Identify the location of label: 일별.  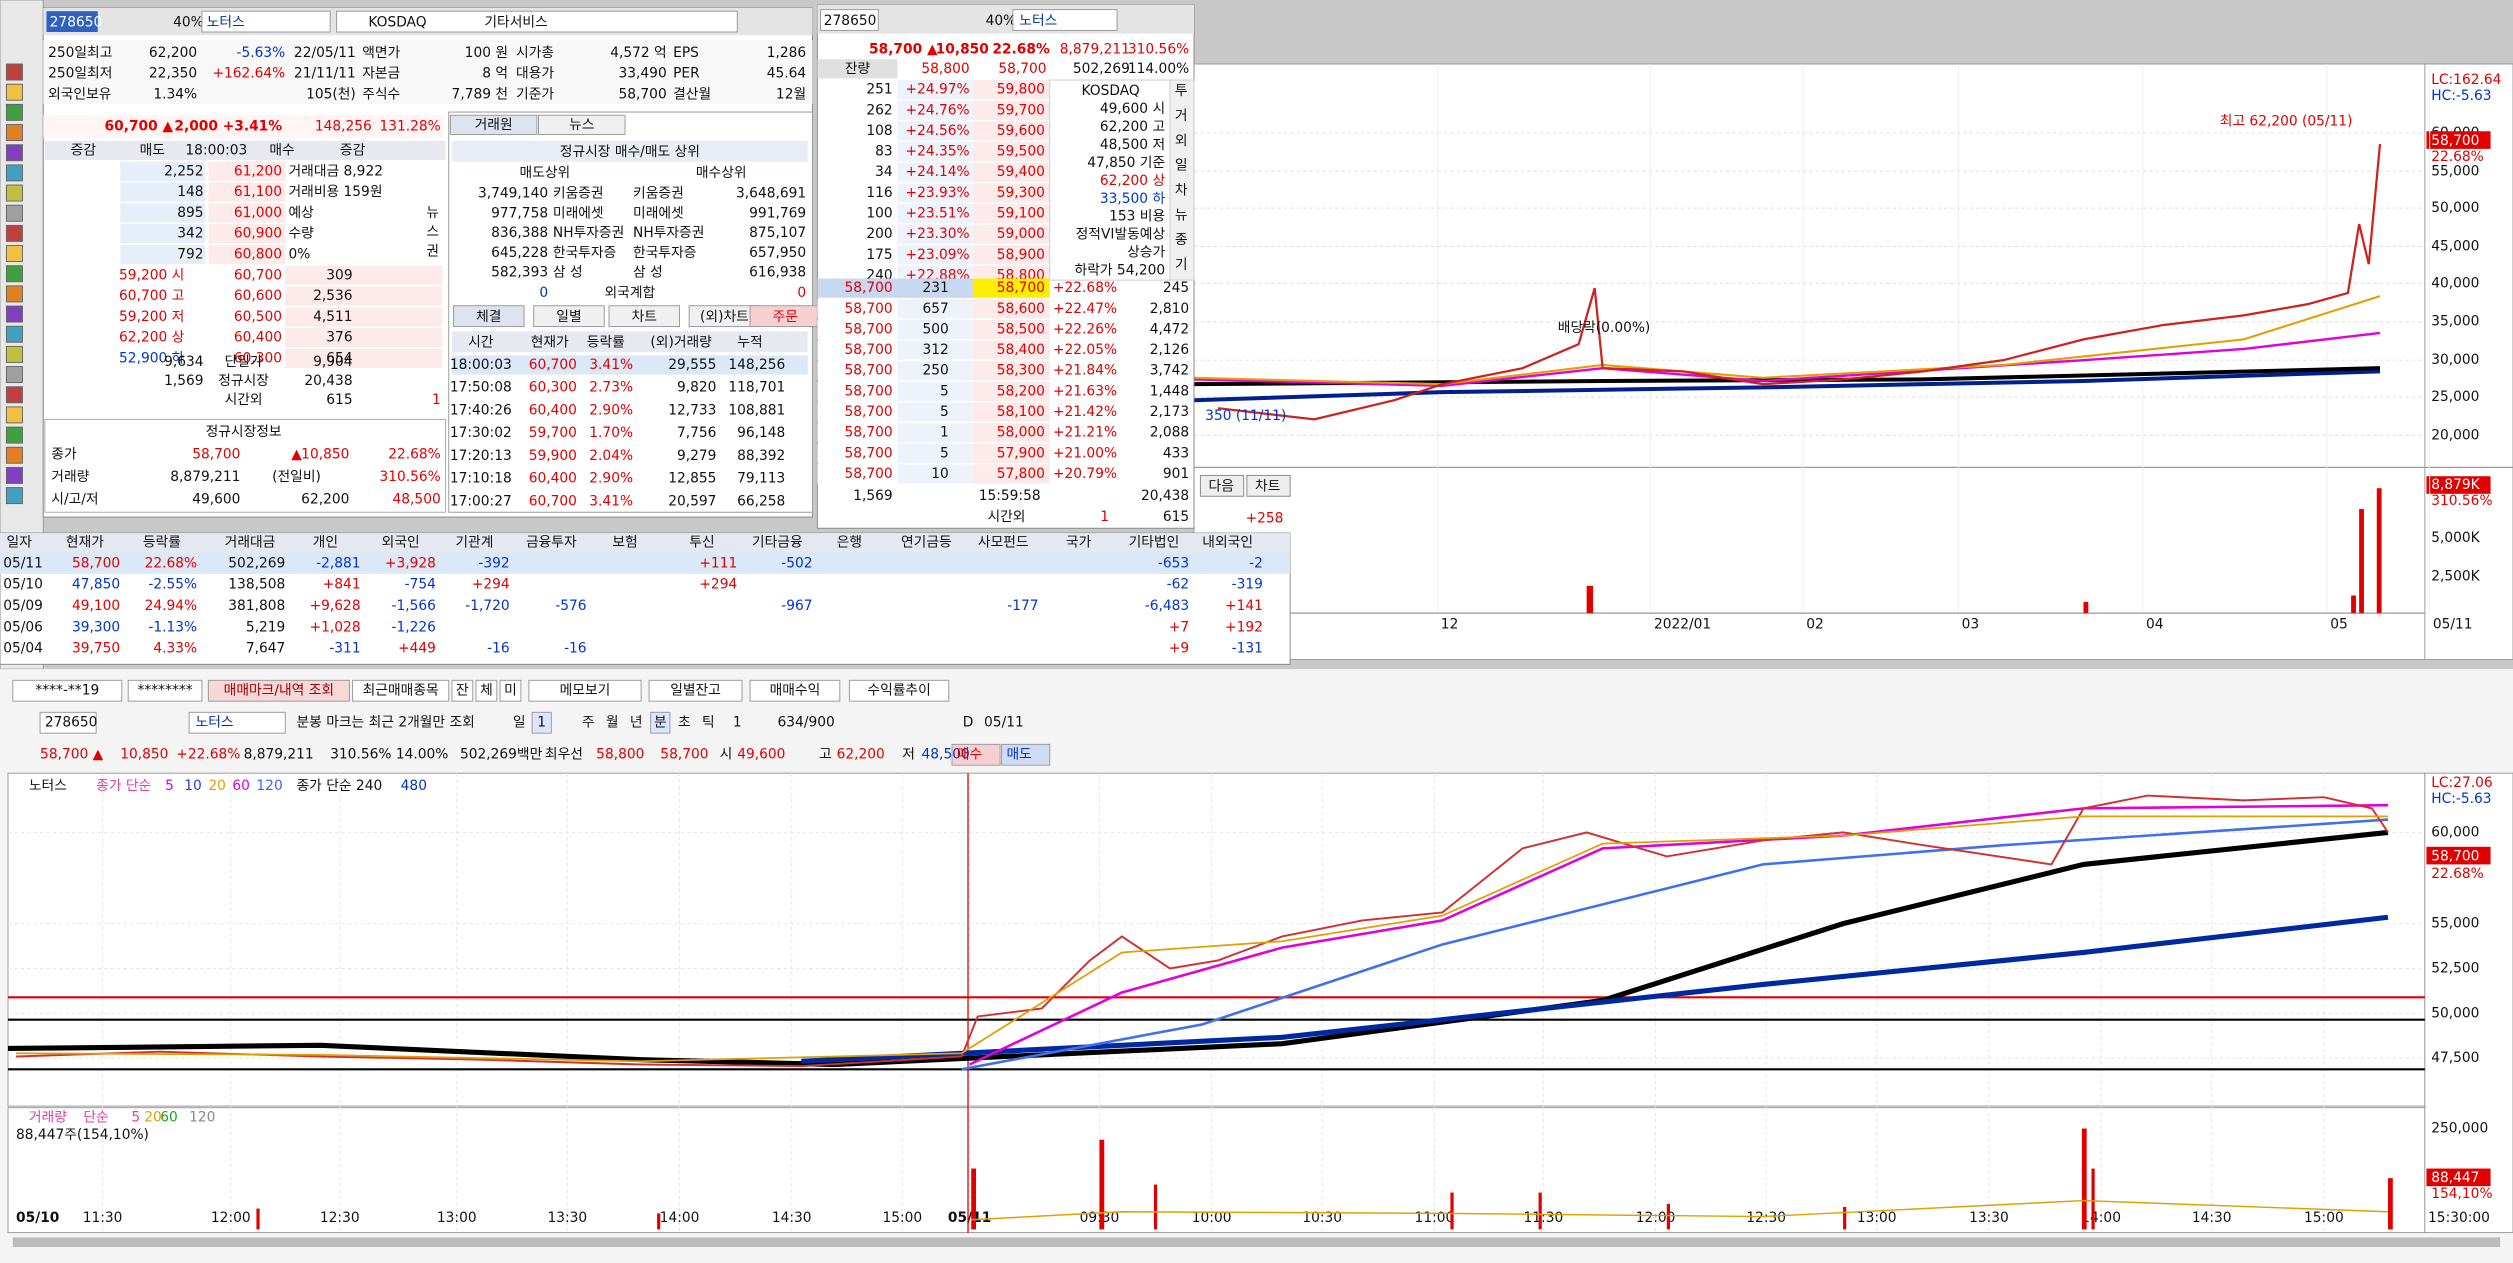
(568, 317).